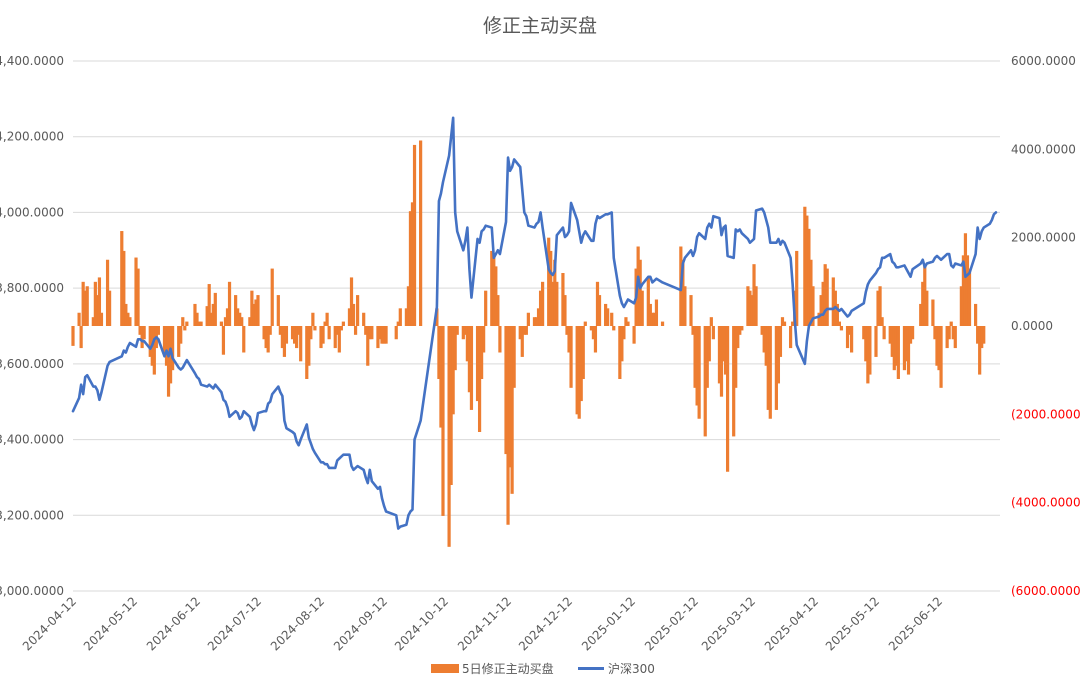 The width and height of the screenshot is (1080, 697). What do you see at coordinates (1045, 503) in the screenshot?
I see `right-axis-tick-label: (4000.0000)` at bounding box center [1045, 503].